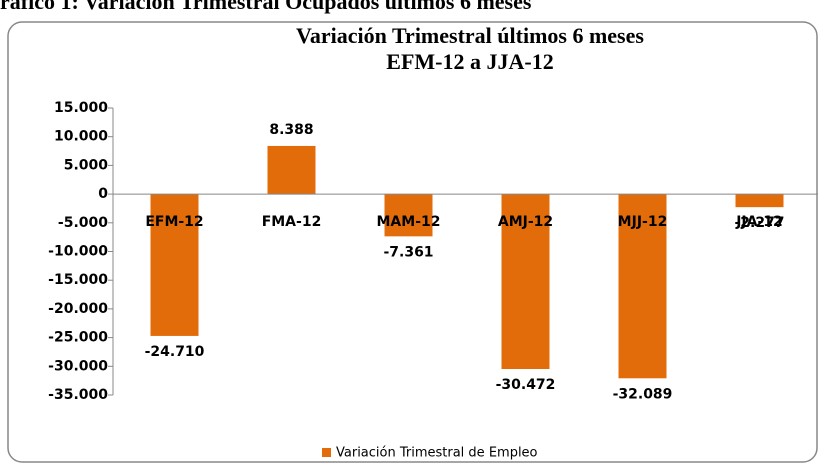 This screenshot has width=823, height=465. I want to click on y-tick-label: 15.000, so click(81, 108).